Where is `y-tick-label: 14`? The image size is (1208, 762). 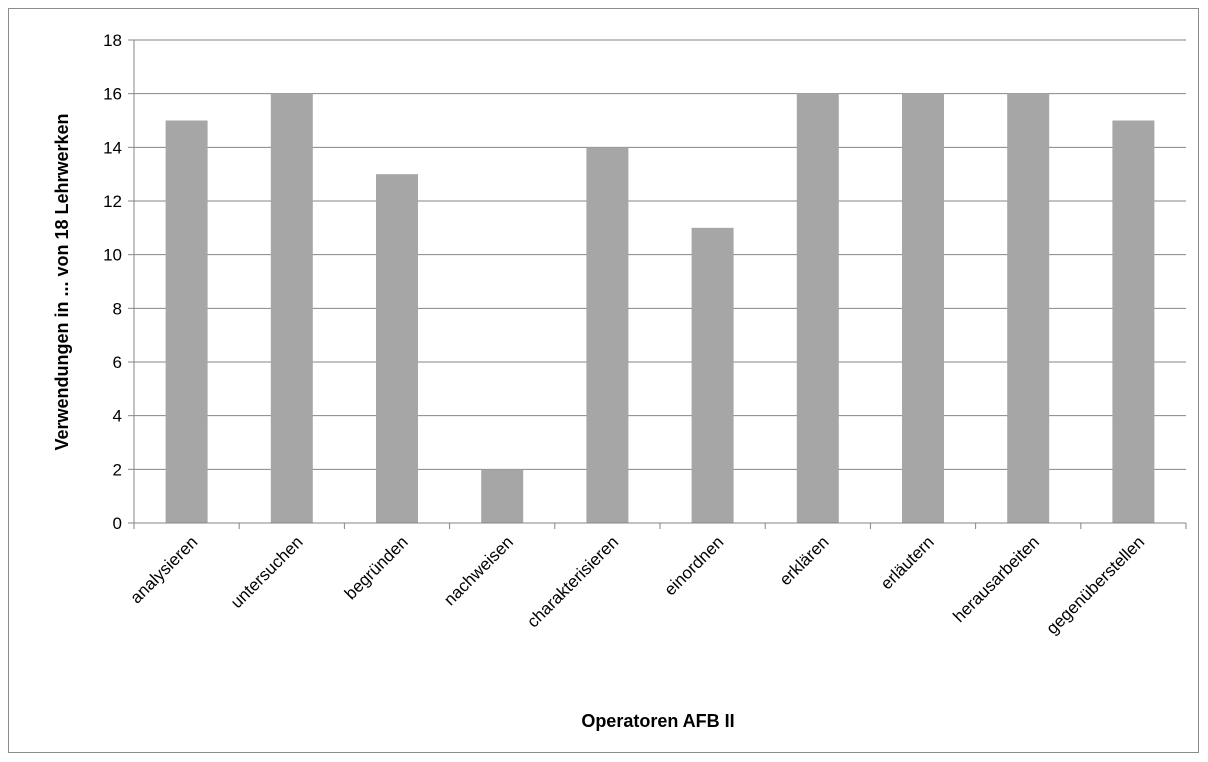
y-tick-label: 14 is located at coordinates (112, 147).